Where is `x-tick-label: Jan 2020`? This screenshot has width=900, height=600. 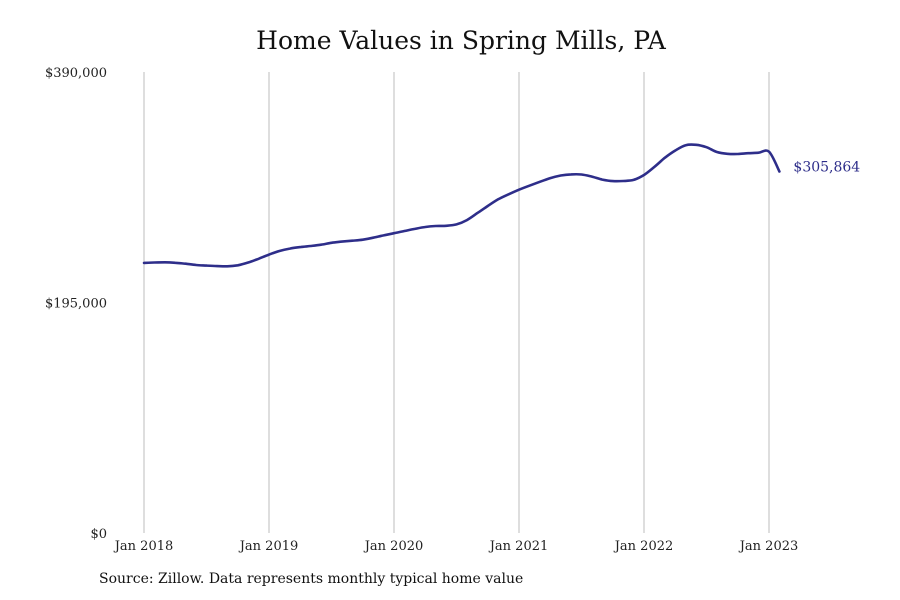 x-tick-label: Jan 2020 is located at coordinates (393, 546).